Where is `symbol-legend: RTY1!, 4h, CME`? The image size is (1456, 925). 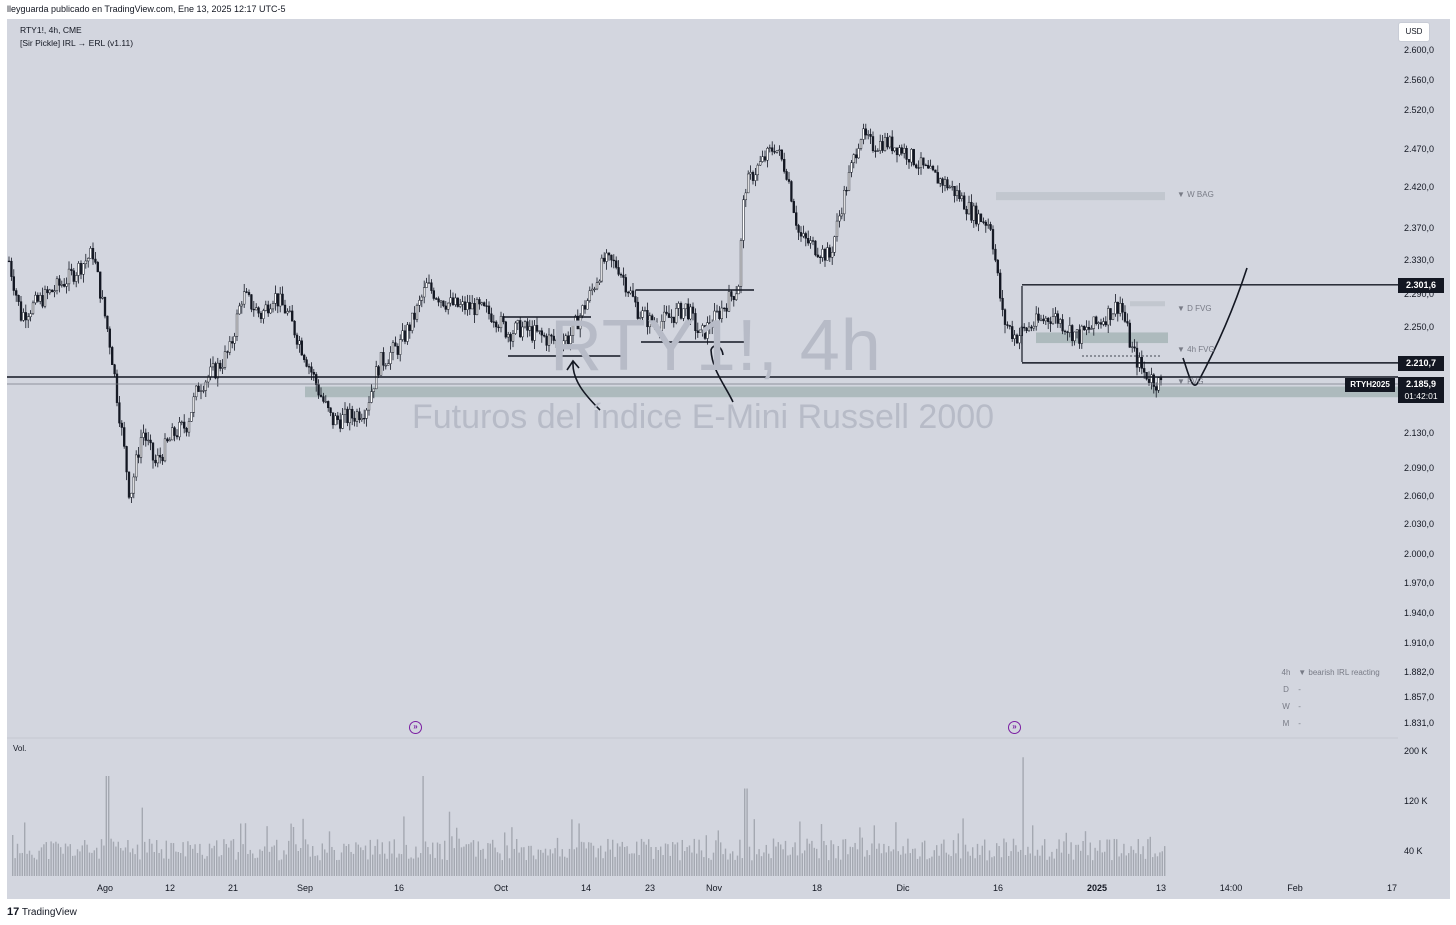
symbol-legend: RTY1!, 4h, CME is located at coordinates (51, 30).